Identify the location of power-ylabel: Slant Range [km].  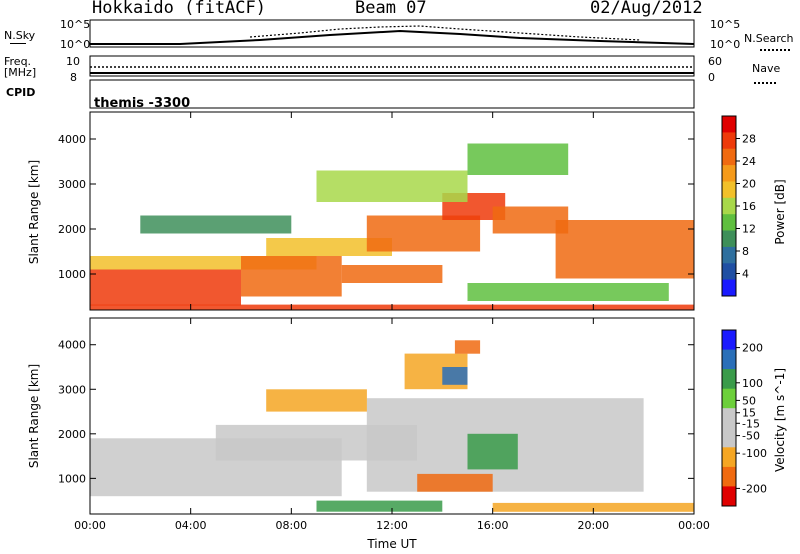
(34, 212).